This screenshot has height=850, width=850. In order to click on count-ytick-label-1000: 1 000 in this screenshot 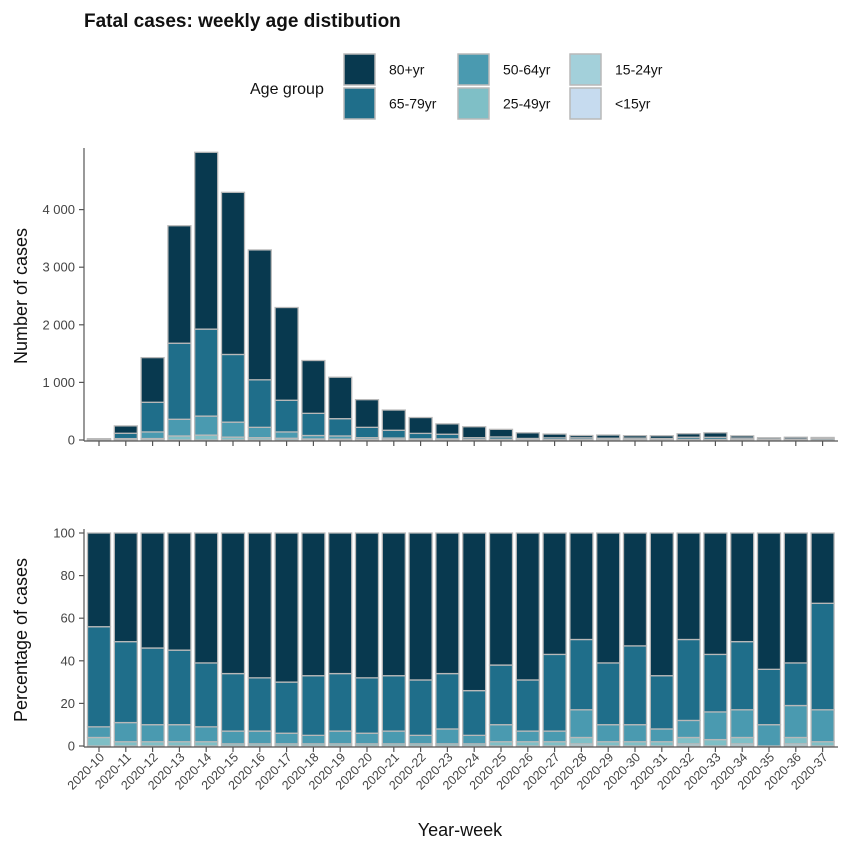, I will do `click(58, 382)`.